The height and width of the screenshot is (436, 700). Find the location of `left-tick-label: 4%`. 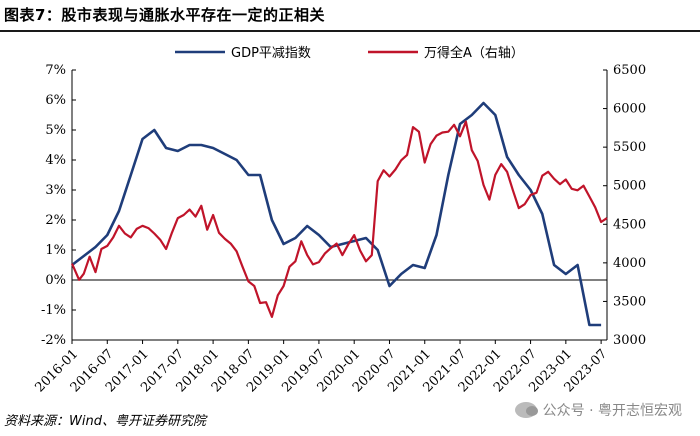

left-tick-label: 4% is located at coordinates (55, 160).